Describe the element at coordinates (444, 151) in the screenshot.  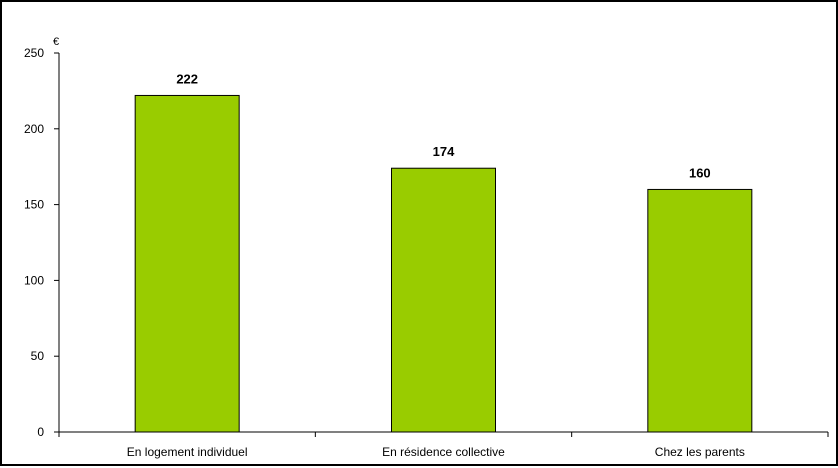
I see `data-label: 174` at that location.